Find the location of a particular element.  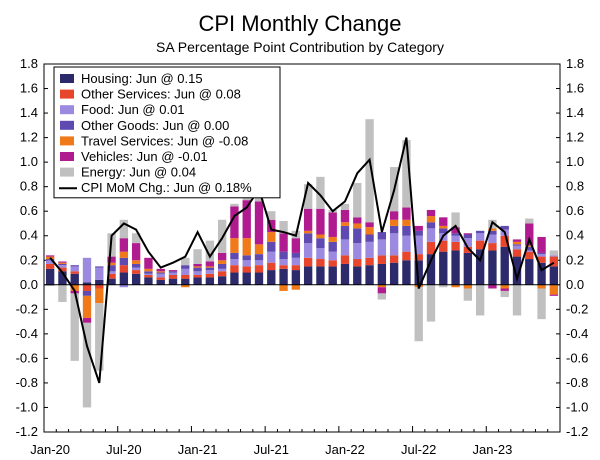

y-tick-label-left: 1.0 is located at coordinates (29, 161).